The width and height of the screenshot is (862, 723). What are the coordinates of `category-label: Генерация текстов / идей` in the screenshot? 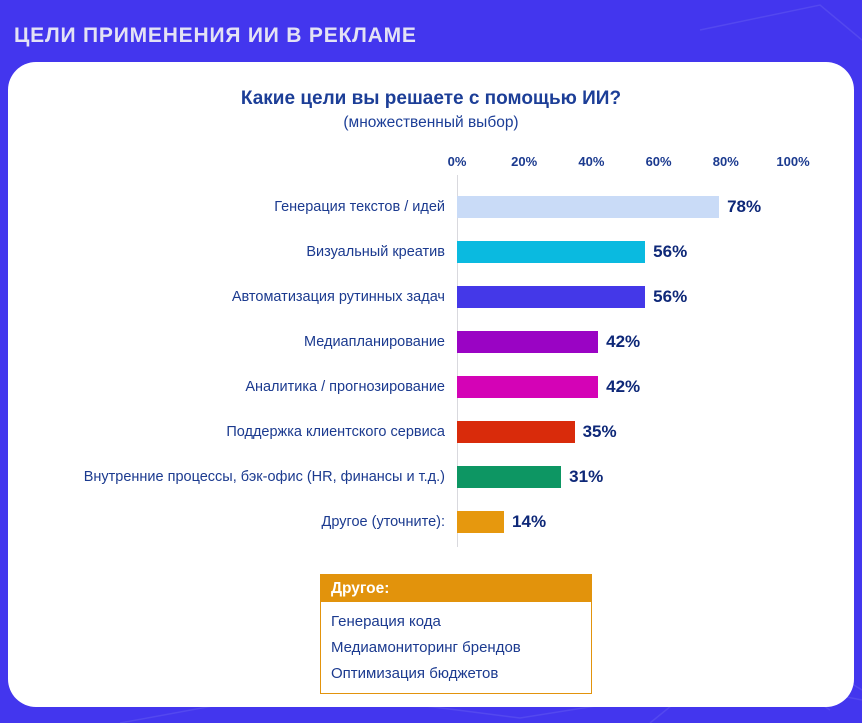 It's located at (359, 206).